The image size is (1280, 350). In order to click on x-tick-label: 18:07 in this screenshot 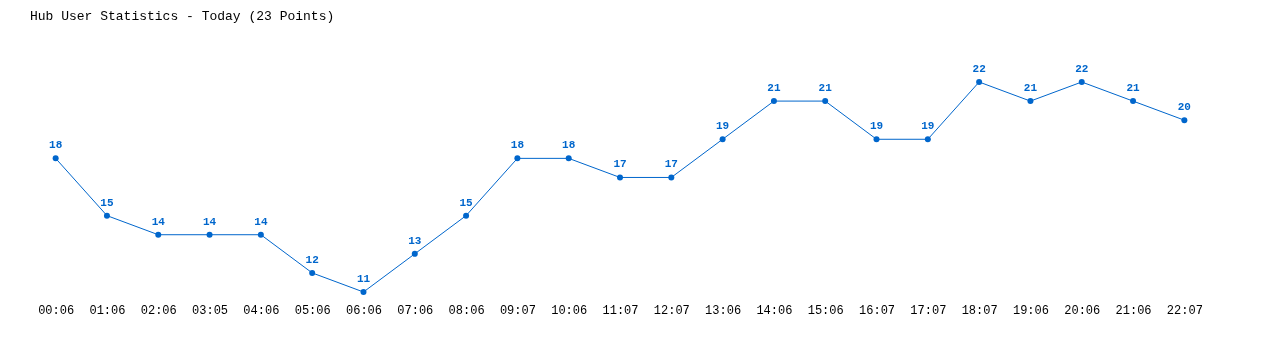, I will do `click(979, 310)`.